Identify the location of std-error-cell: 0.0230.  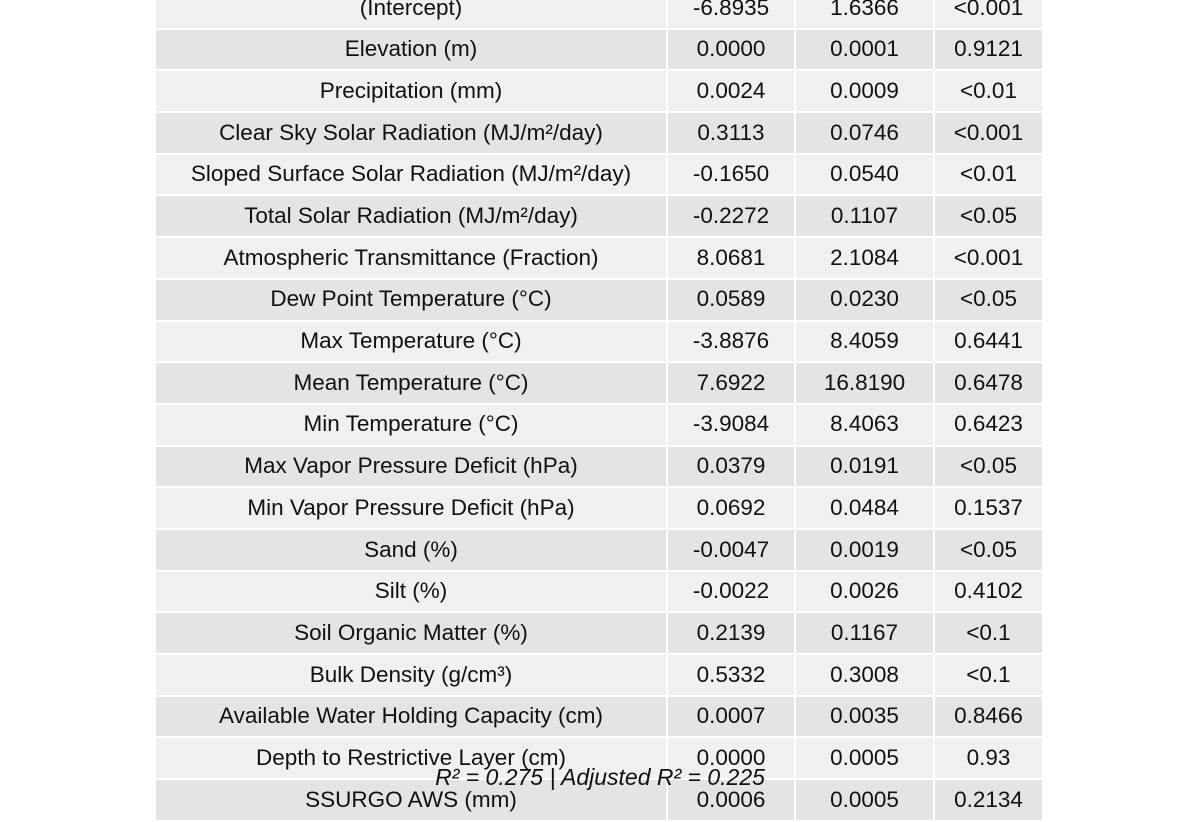
(864, 299).